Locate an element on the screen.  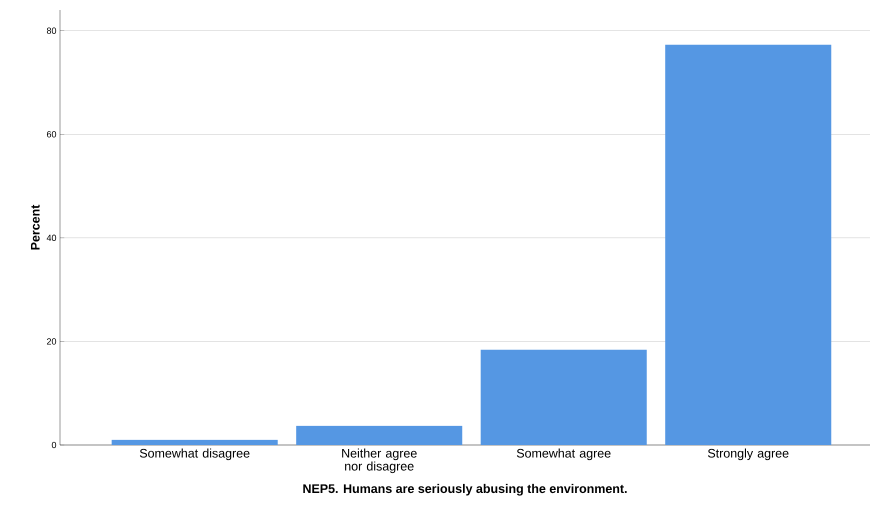
x-tick-label: Somewhat disagree is located at coordinates (195, 454).